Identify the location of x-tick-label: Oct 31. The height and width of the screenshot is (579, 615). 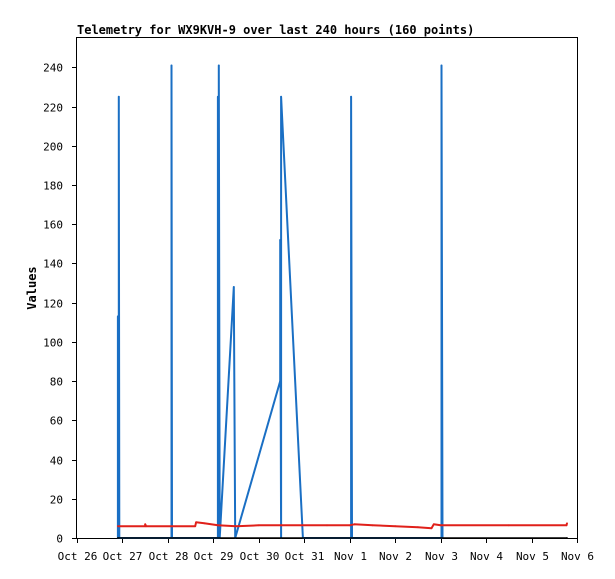
(305, 556).